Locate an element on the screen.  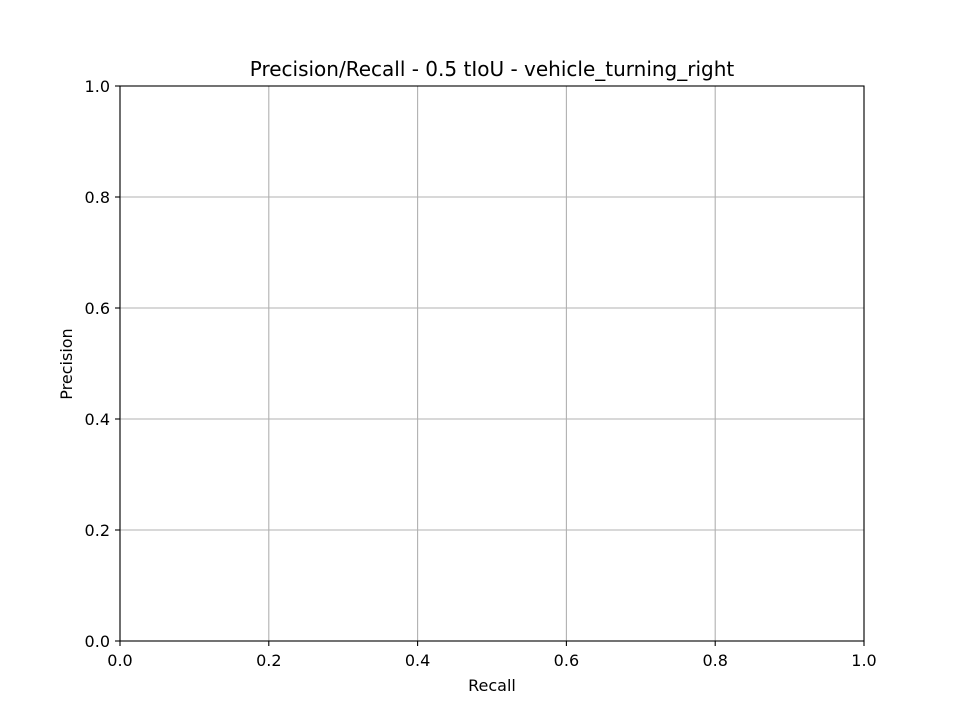
y-axis-label: Precision is located at coordinates (66, 363).